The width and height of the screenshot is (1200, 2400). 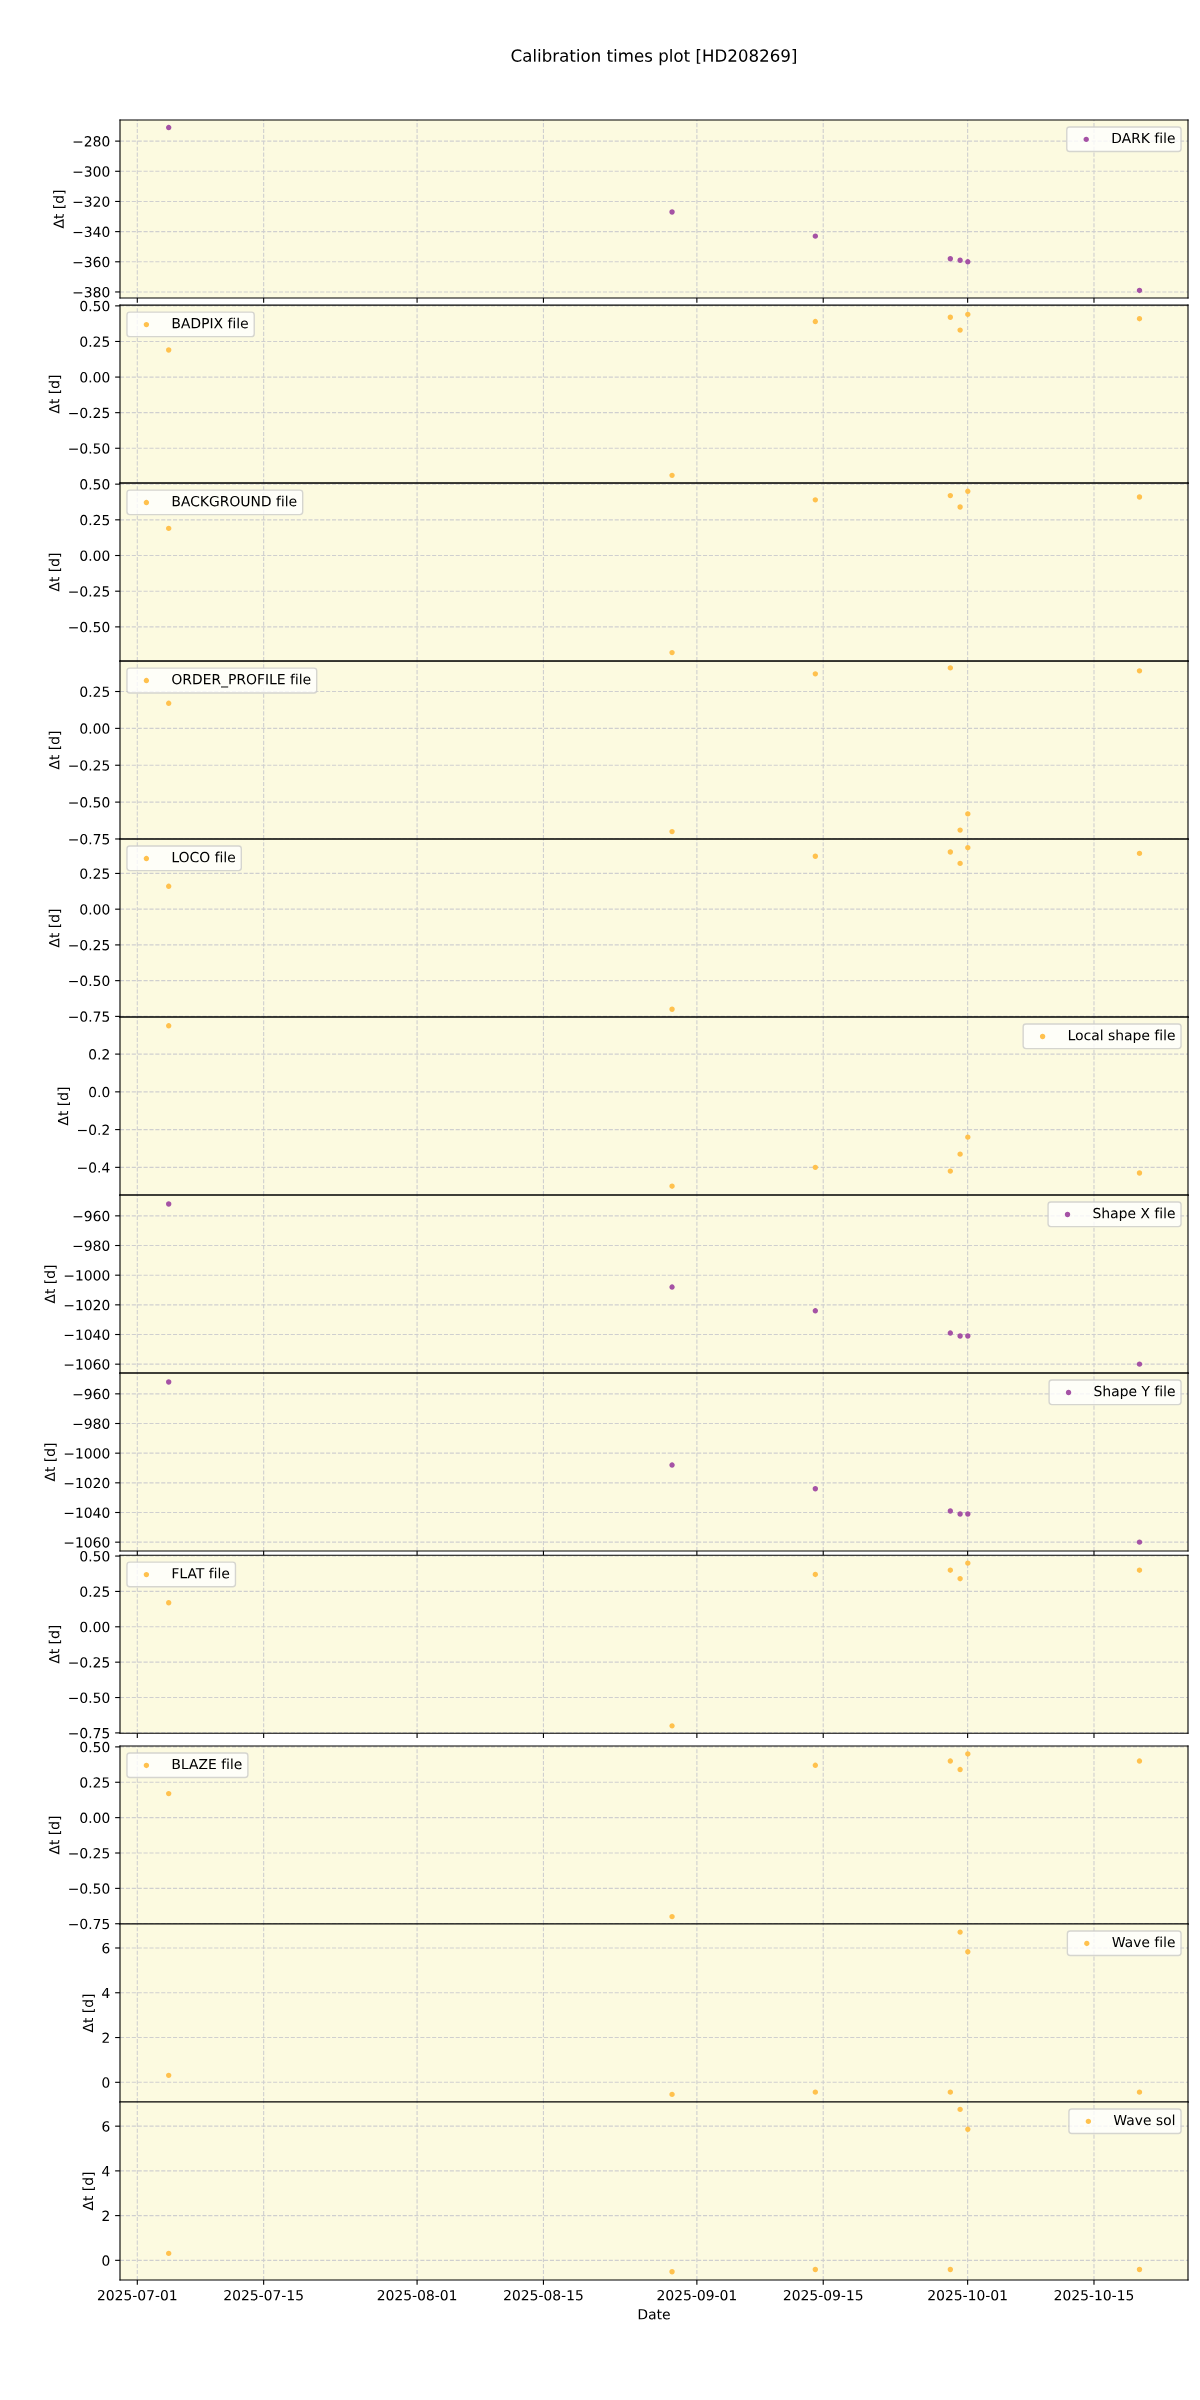 I want to click on y-tick-label: 6, so click(x=106, y=1948).